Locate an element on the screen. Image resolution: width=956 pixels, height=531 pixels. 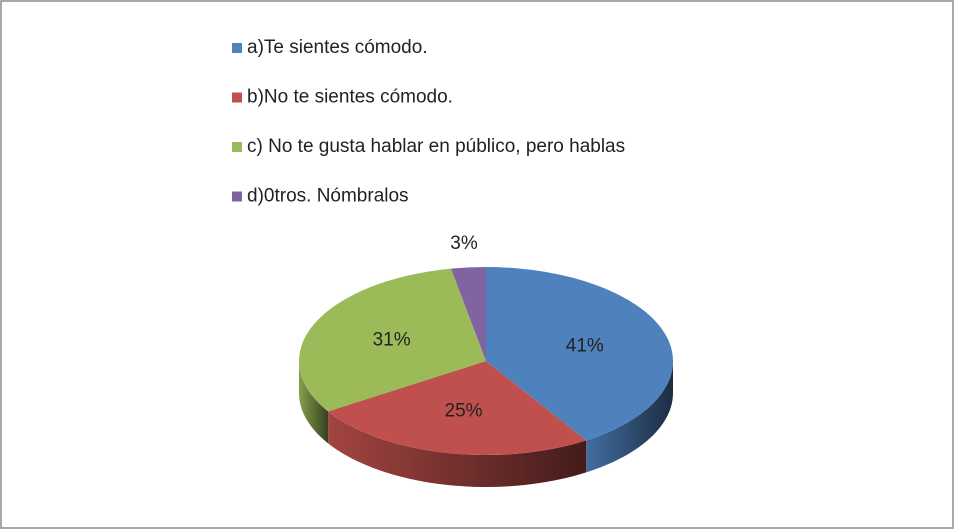
legend-label: a)Te sientes cómodo. is located at coordinates (337, 47).